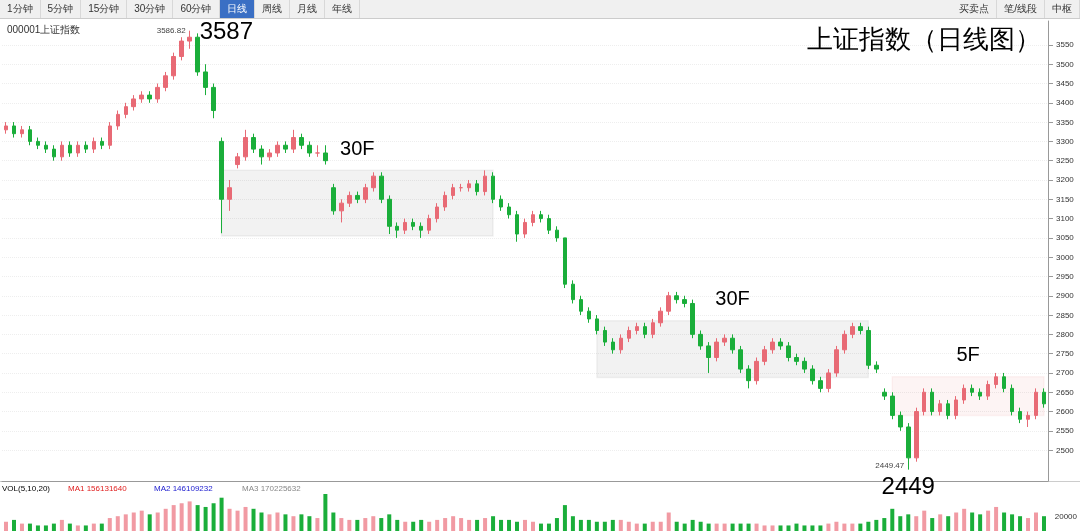  What do you see at coordinates (184, 488) in the screenshot?
I see `text: MA2 146109232` at bounding box center [184, 488].